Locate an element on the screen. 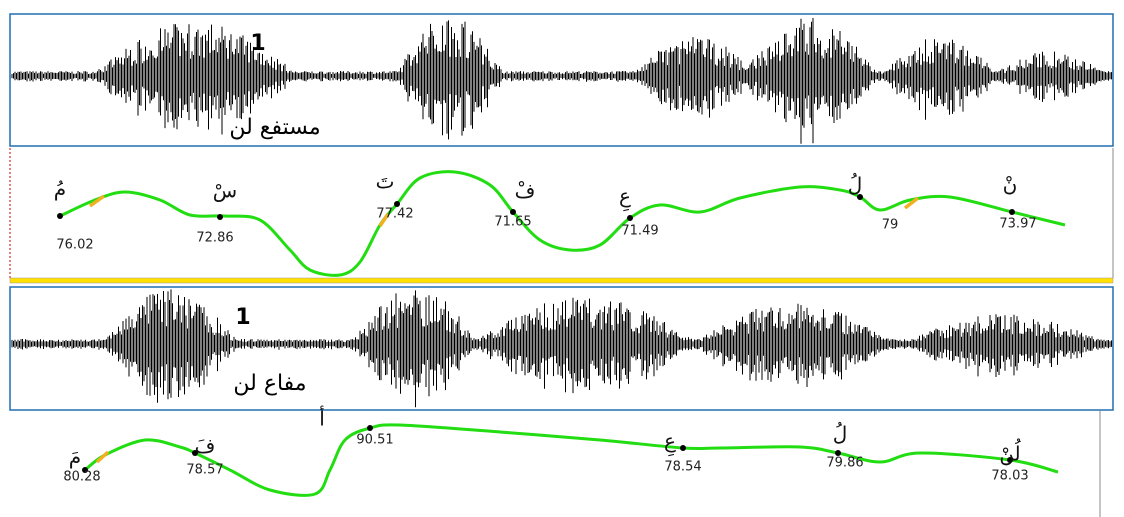  pitch-value: 80.28 is located at coordinates (81, 477).